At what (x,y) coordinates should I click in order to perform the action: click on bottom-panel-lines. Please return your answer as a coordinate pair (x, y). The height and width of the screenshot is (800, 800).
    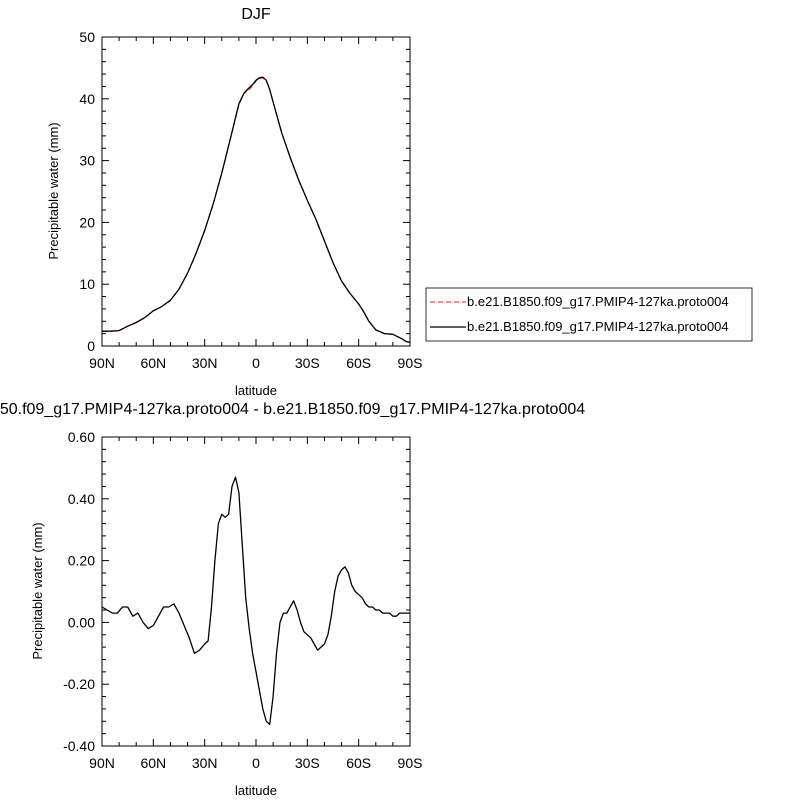
    Looking at the image, I should click on (255, 601).